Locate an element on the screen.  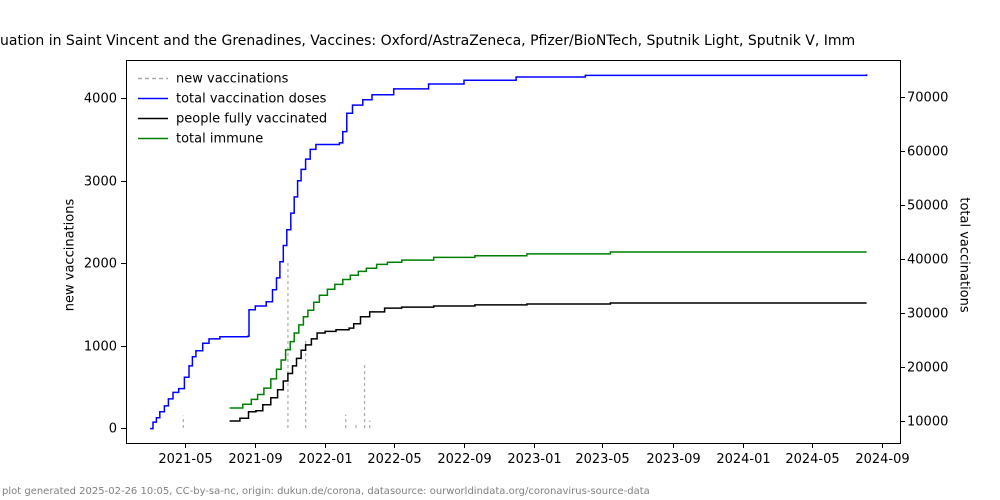
y-tick-label-left: 2000 is located at coordinates (100, 263).